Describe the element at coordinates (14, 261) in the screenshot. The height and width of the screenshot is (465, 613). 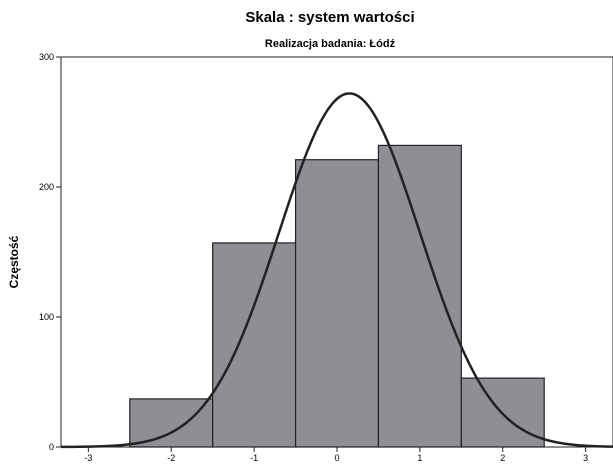
I see `y-axis-label: Częstość` at that location.